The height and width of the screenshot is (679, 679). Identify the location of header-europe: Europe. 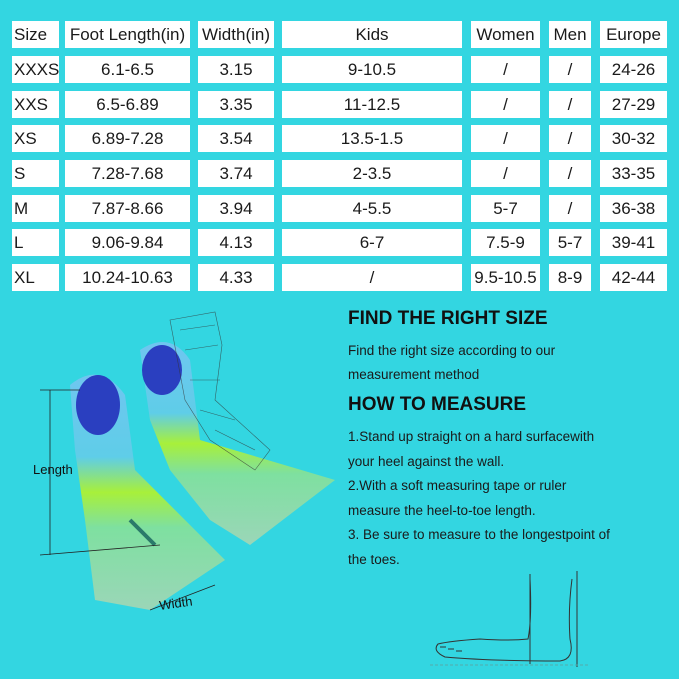
(633, 34).